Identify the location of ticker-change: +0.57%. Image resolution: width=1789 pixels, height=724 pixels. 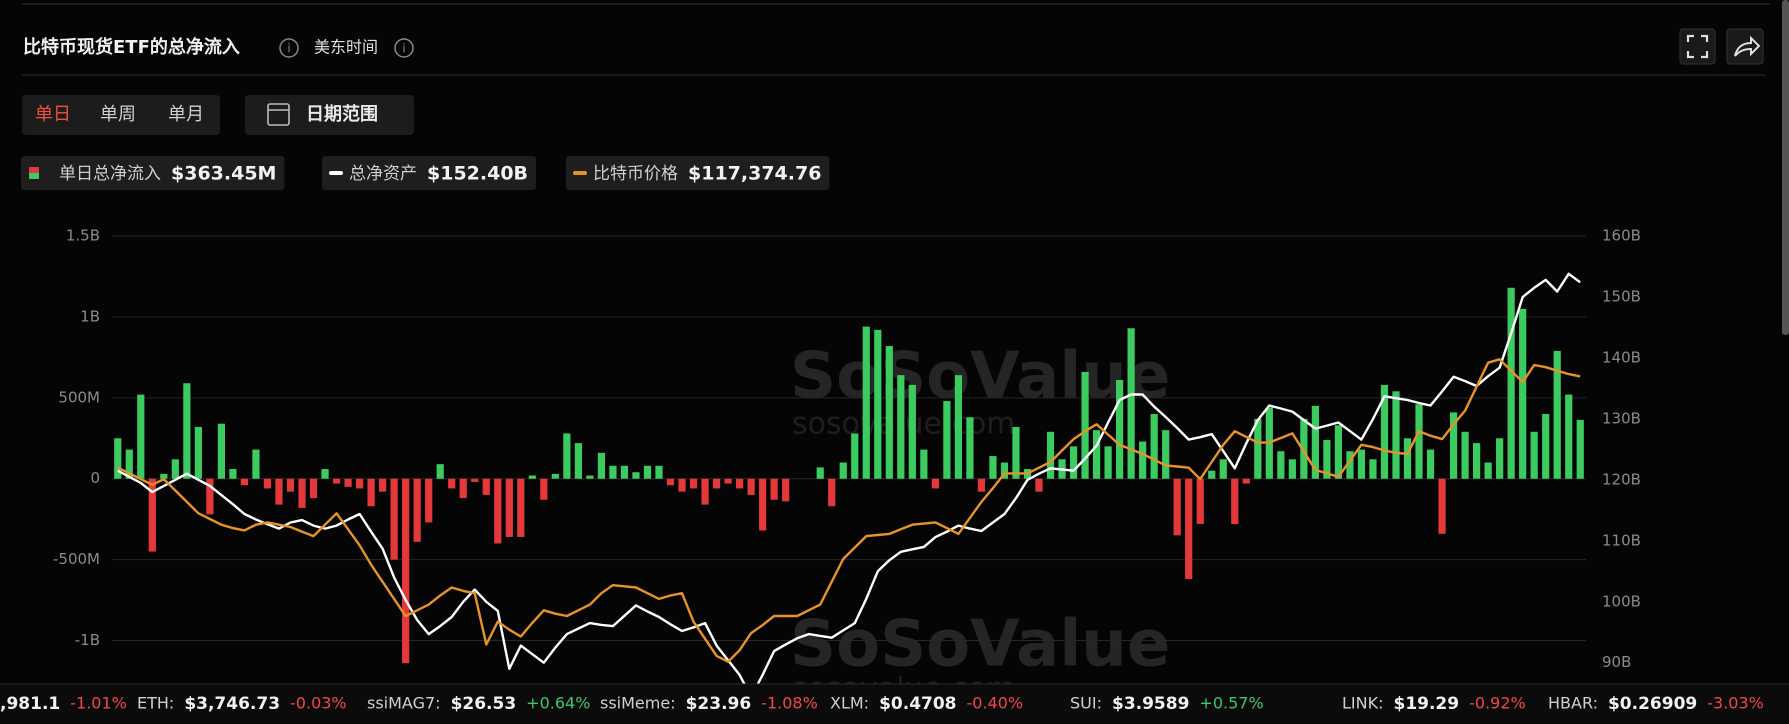
(1231, 703).